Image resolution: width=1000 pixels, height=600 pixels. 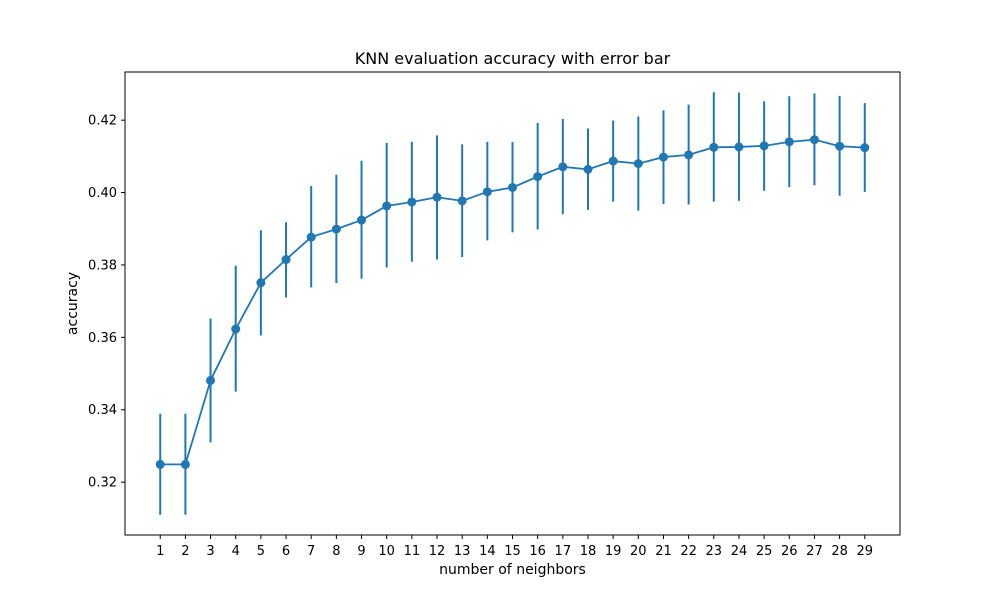 What do you see at coordinates (361, 551) in the screenshot?
I see `x-tick-label: 9` at bounding box center [361, 551].